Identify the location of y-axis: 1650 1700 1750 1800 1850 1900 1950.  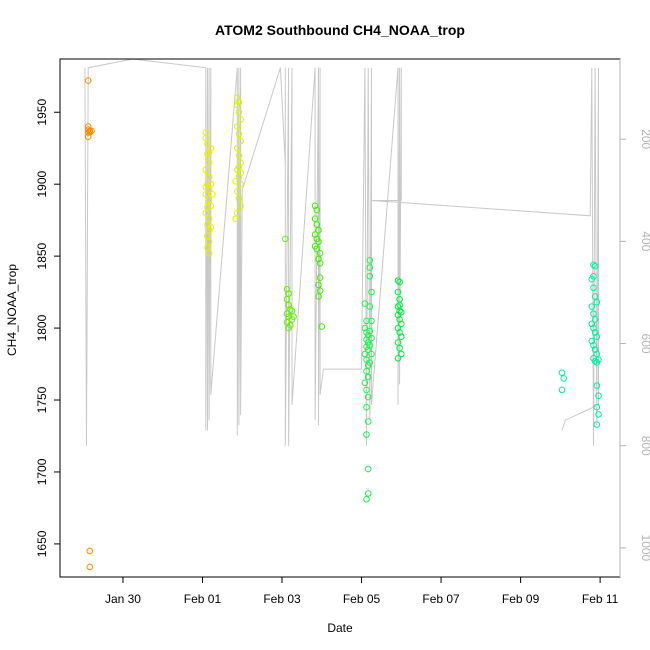
(47, 328).